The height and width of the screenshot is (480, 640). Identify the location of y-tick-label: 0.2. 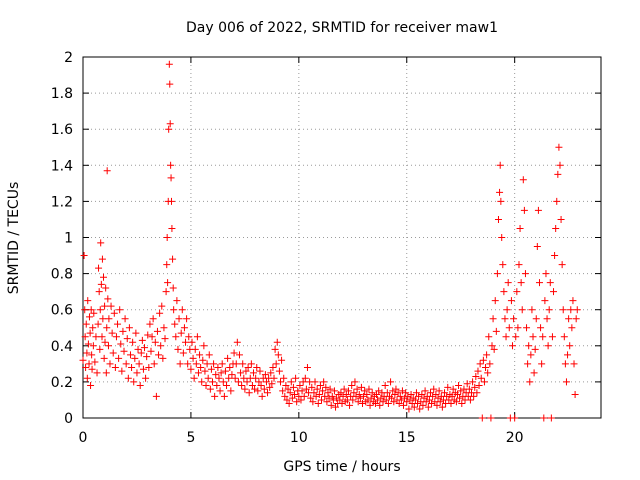
(62, 383).